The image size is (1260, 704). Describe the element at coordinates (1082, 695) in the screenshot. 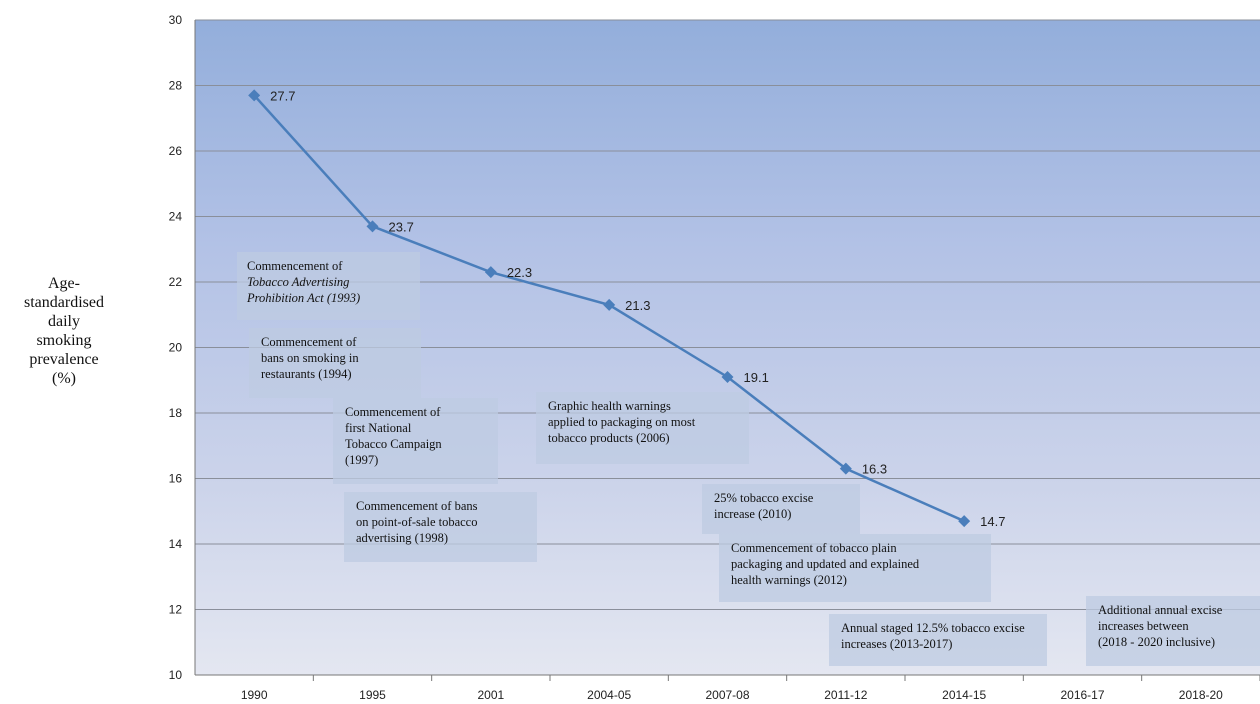

I see `x-tick-label: 2016-17` at that location.